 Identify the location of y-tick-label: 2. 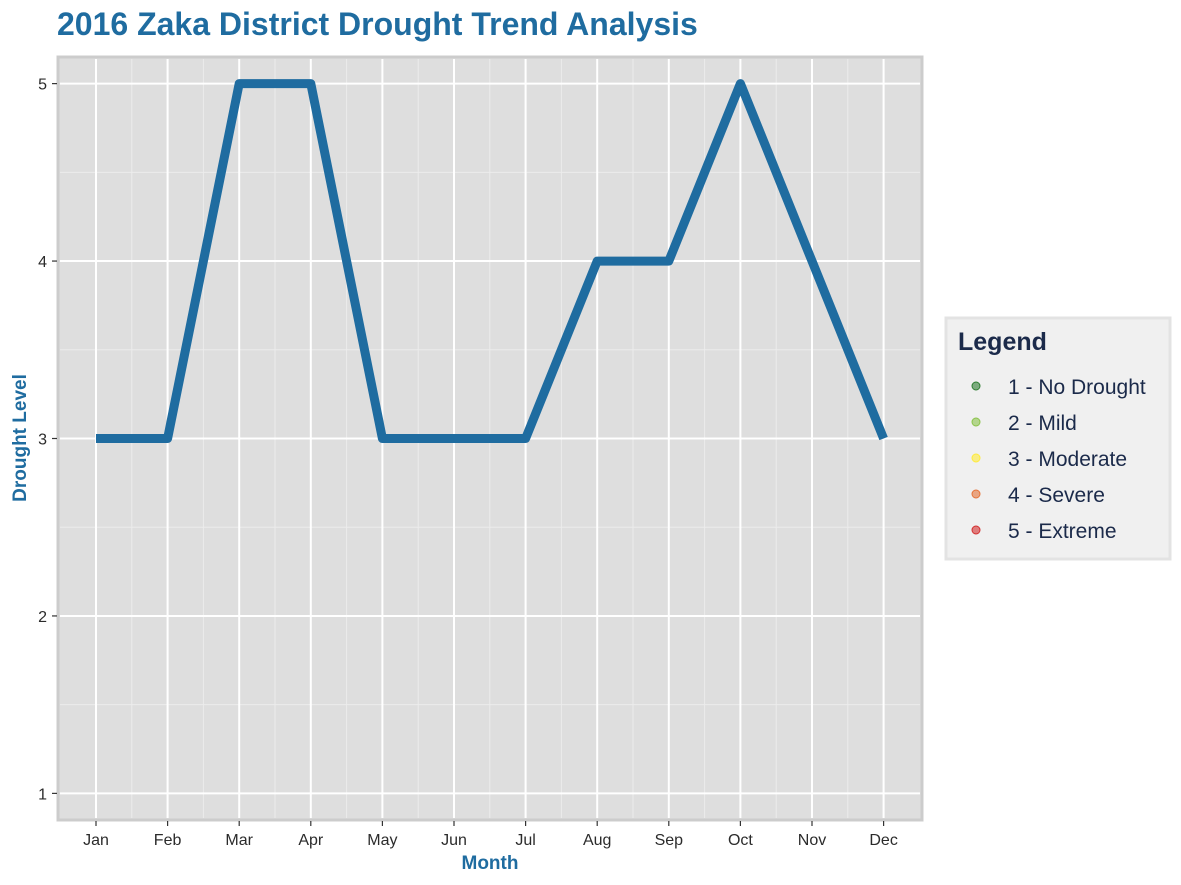
(42, 617).